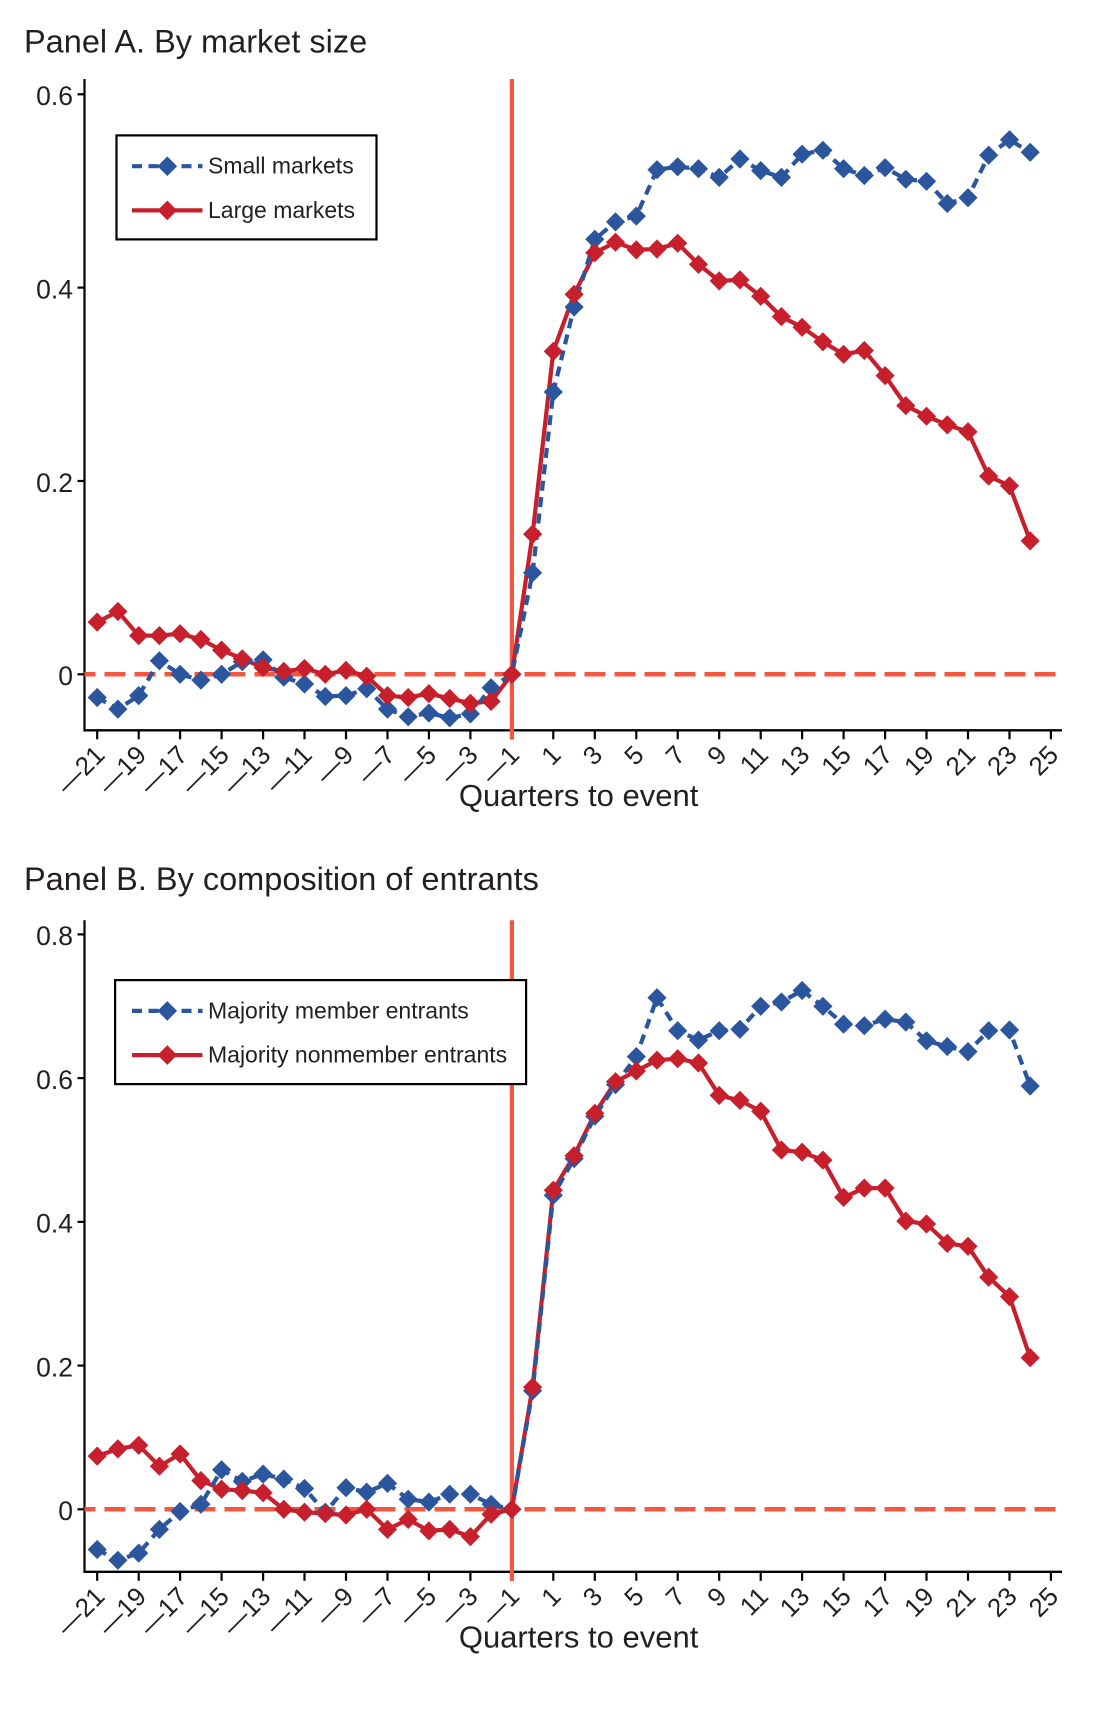 This screenshot has width=1096, height=1731. What do you see at coordinates (195, 41) in the screenshot?
I see `svg-text: Panel A. By market size` at bounding box center [195, 41].